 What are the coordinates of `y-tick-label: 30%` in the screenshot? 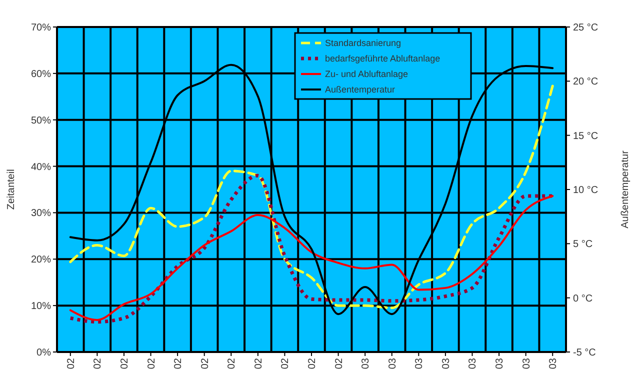 It's located at (41, 214).